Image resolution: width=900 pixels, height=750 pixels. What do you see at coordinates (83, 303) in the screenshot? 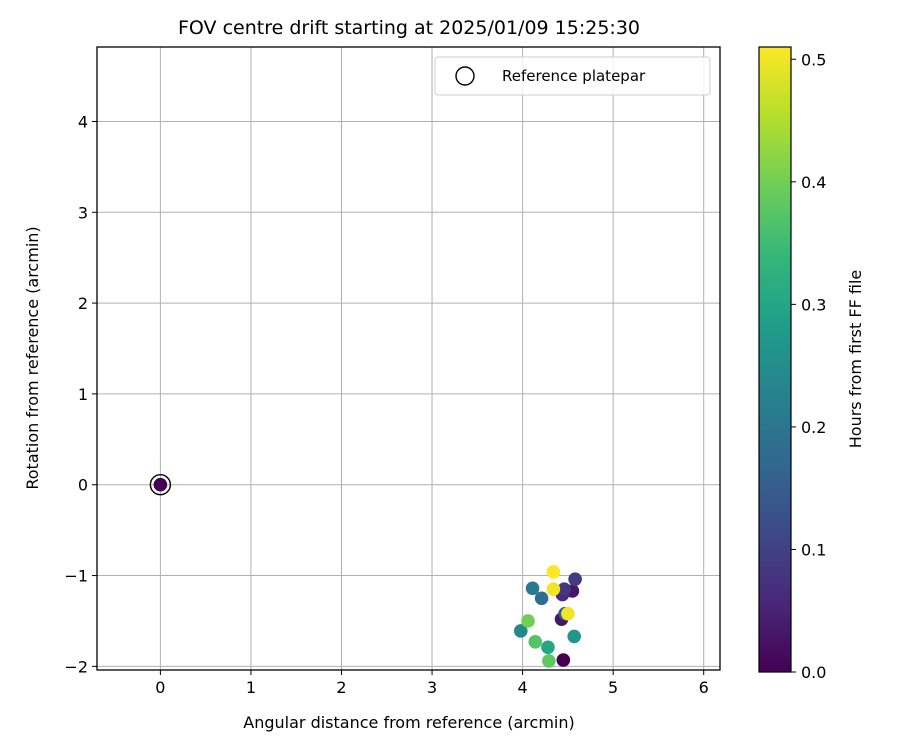
I see `y-tick-label: 2` at bounding box center [83, 303].